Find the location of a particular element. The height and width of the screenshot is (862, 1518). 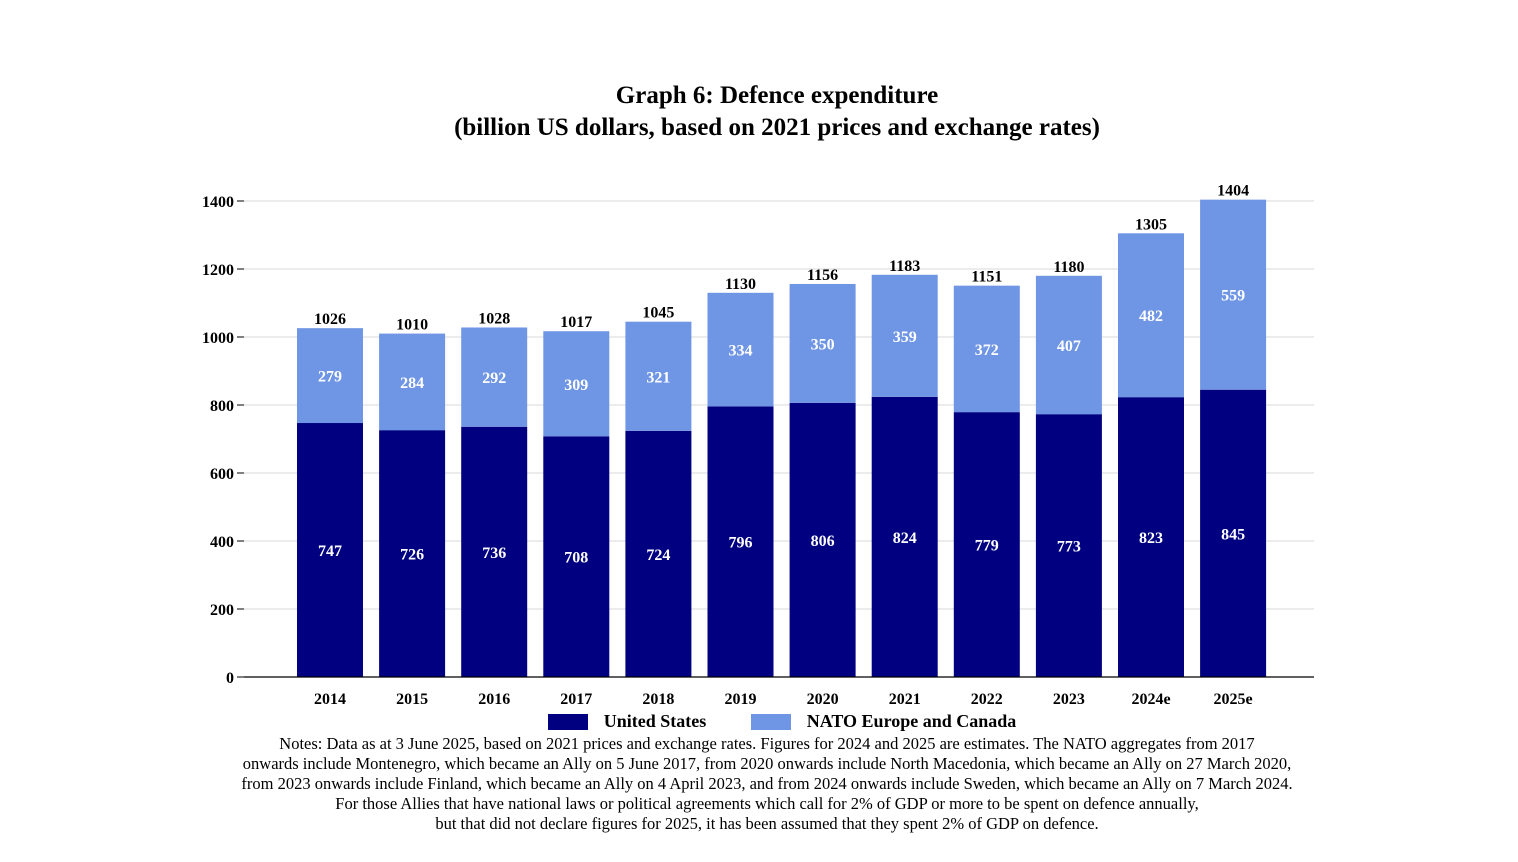

bar-nato-europe-canada-2018 is located at coordinates (658, 376).